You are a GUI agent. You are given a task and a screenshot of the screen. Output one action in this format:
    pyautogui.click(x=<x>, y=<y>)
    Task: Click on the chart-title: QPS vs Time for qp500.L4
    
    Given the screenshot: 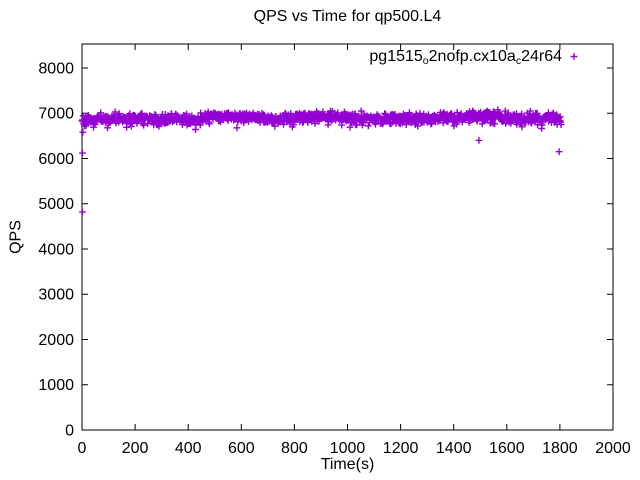 What is the action you would take?
    pyautogui.click(x=347, y=16)
    